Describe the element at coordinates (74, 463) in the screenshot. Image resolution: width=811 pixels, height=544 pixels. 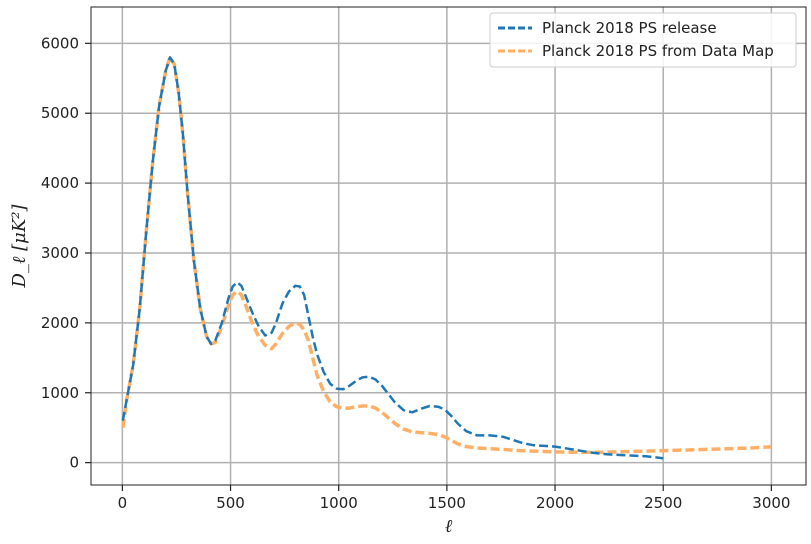
I see `y-tick-label: 0` at that location.